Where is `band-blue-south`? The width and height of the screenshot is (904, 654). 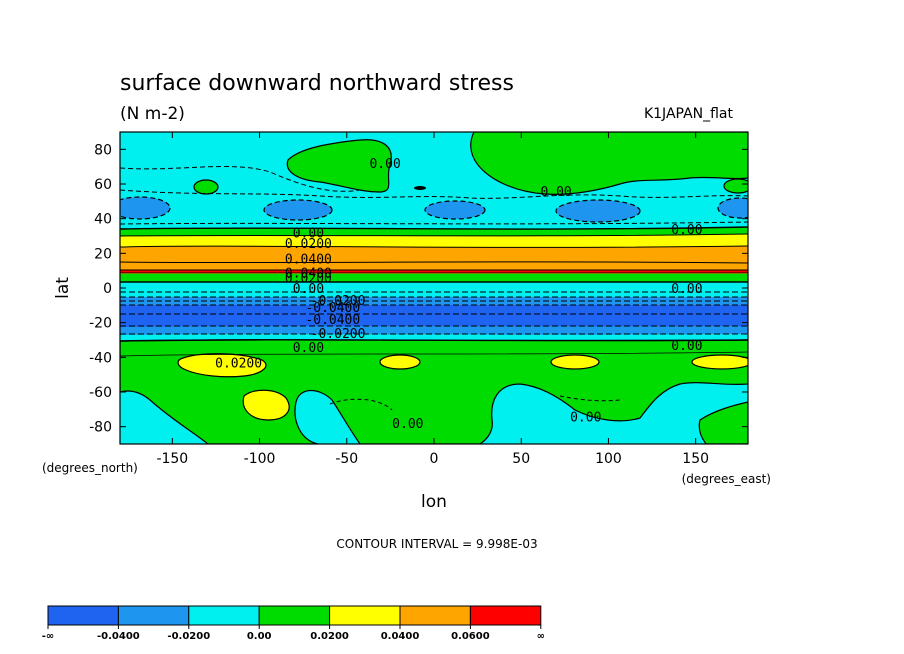 band-blue-south is located at coordinates (434, 316).